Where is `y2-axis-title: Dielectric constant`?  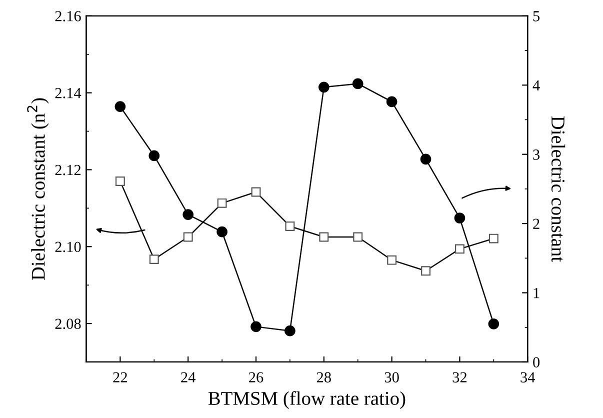
y2-axis-title: Dielectric constant is located at coordinates (558, 189).